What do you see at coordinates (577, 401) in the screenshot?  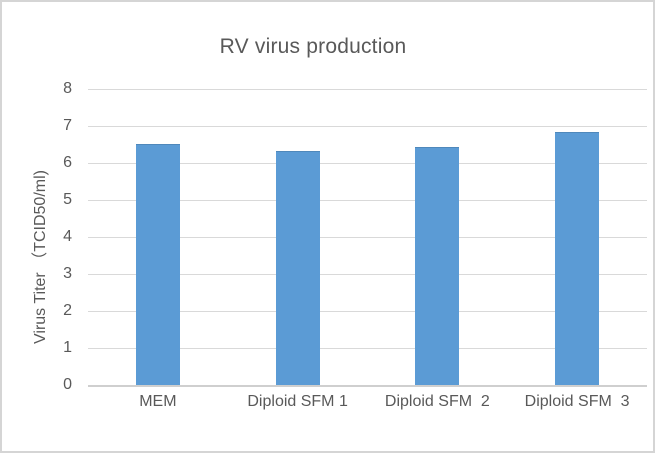 I see `x-axis-label: Diploid SFM 3` at bounding box center [577, 401].